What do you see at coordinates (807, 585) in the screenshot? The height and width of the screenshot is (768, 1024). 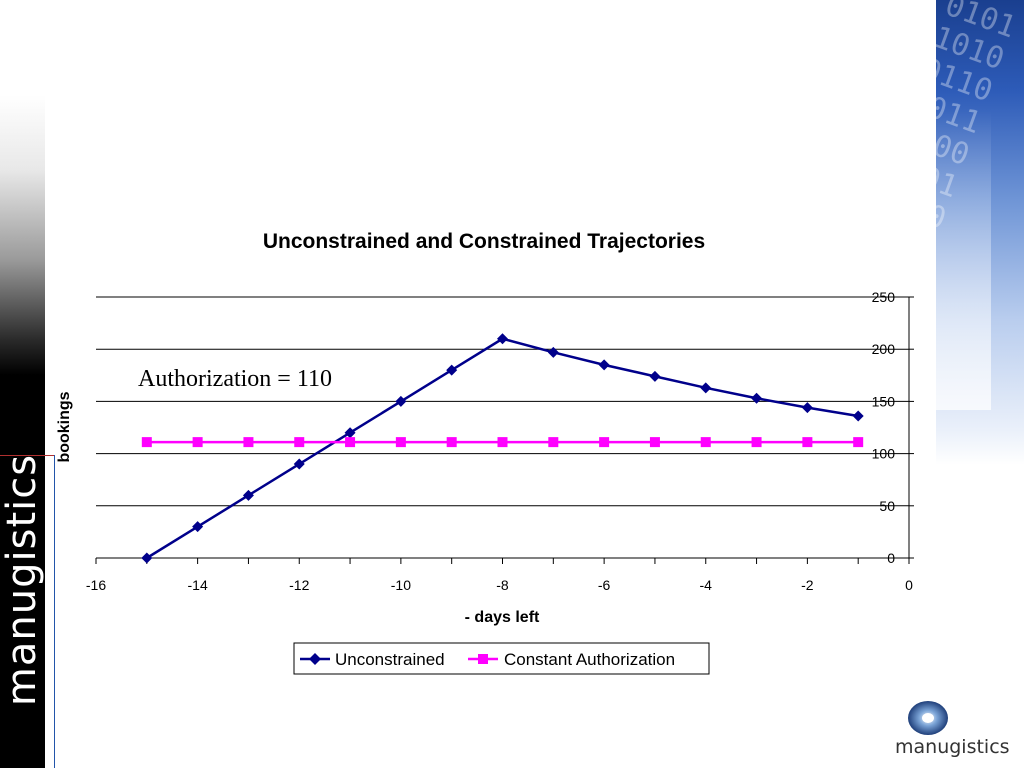 I see `x-tick-label: -2` at bounding box center [807, 585].